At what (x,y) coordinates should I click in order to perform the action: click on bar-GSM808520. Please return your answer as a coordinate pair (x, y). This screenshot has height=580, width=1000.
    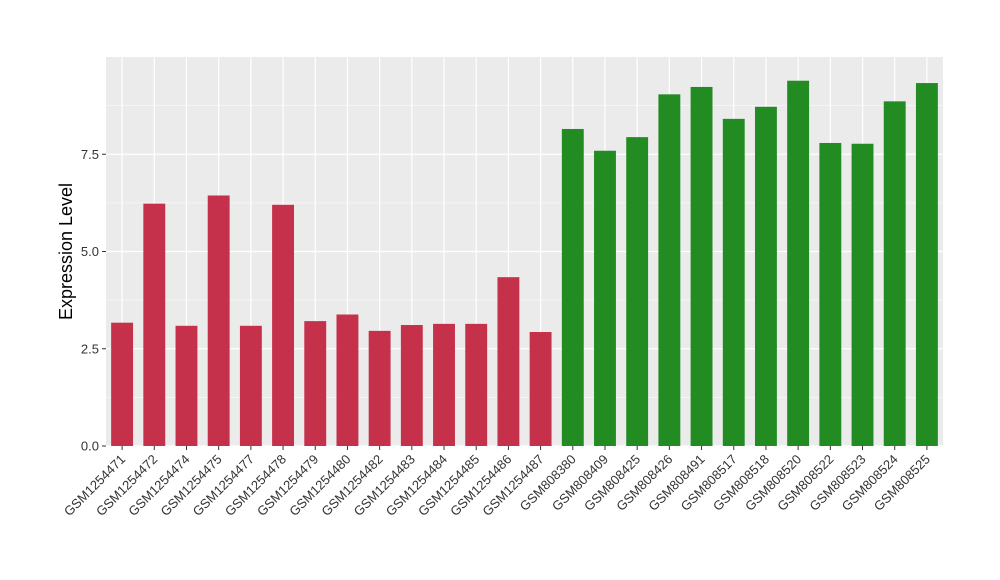
    Looking at the image, I should click on (798, 263).